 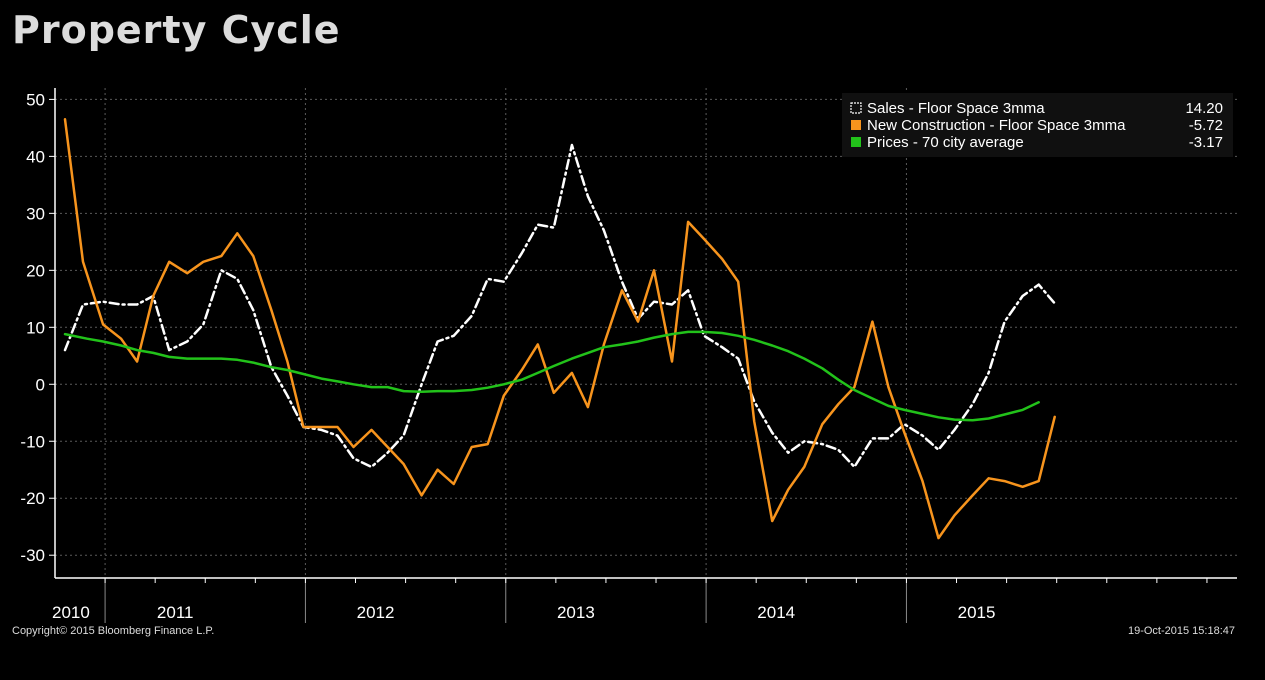 I want to click on x-year-label: 2015, so click(x=977, y=612).